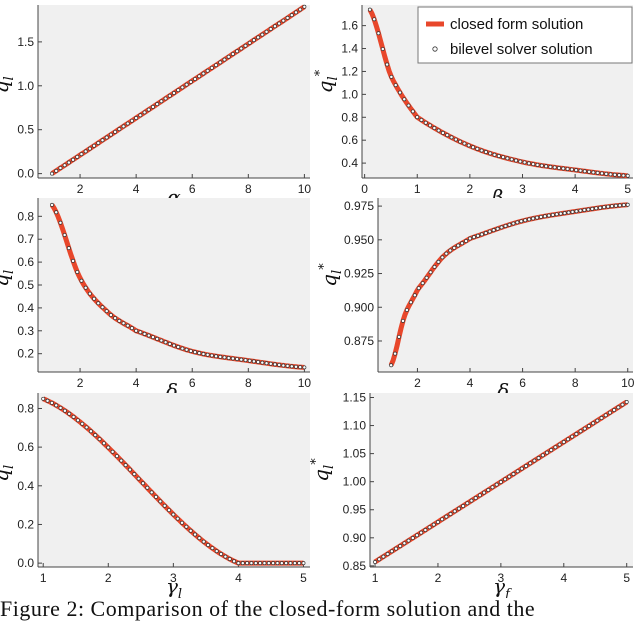 The width and height of the screenshot is (640, 622). I want to click on x-tick-label: 4, so click(563, 578).